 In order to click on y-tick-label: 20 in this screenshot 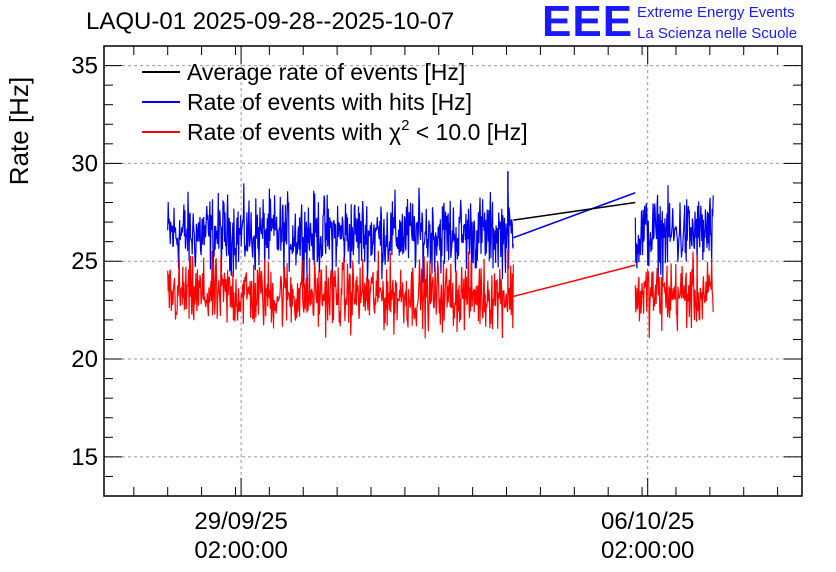, I will do `click(84, 359)`.